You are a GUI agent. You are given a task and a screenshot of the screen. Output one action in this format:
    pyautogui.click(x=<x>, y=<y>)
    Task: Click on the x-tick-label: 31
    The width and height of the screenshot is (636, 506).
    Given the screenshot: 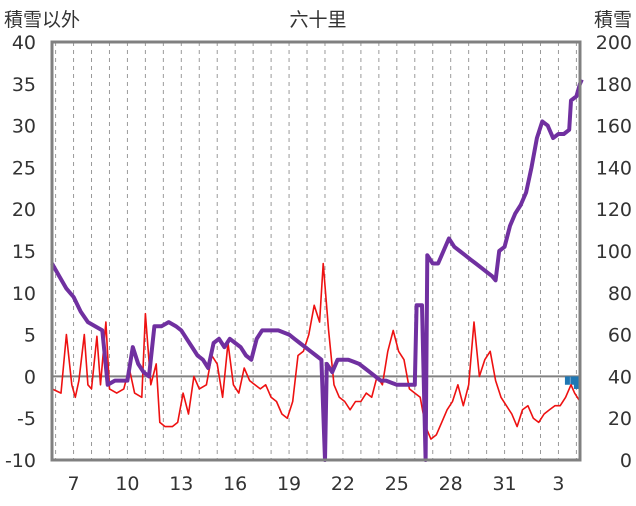 What is the action you would take?
    pyautogui.click(x=504, y=484)
    